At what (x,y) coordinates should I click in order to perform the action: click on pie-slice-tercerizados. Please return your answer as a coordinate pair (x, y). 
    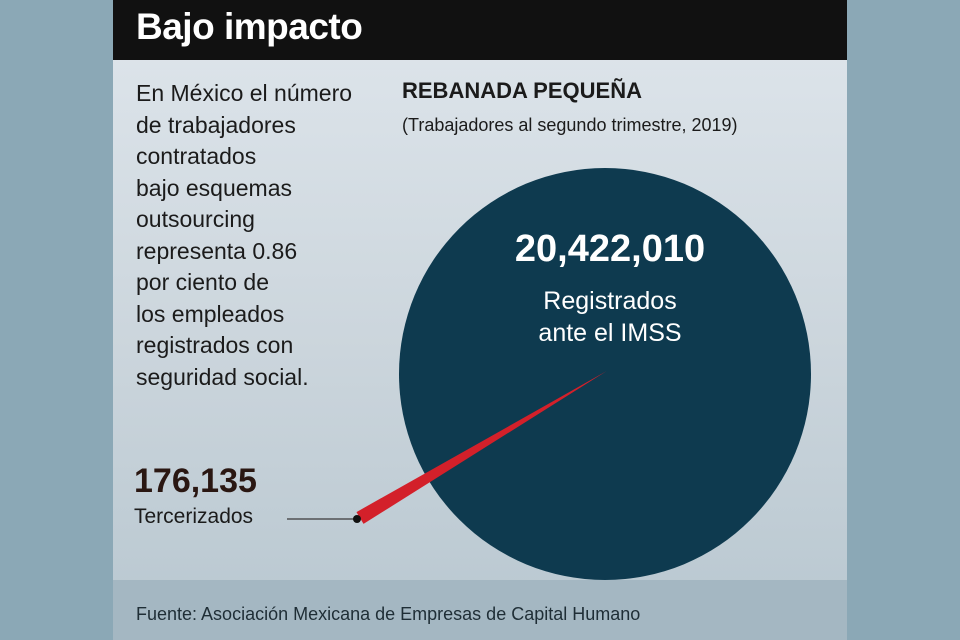
    Looking at the image, I should click on (481, 447).